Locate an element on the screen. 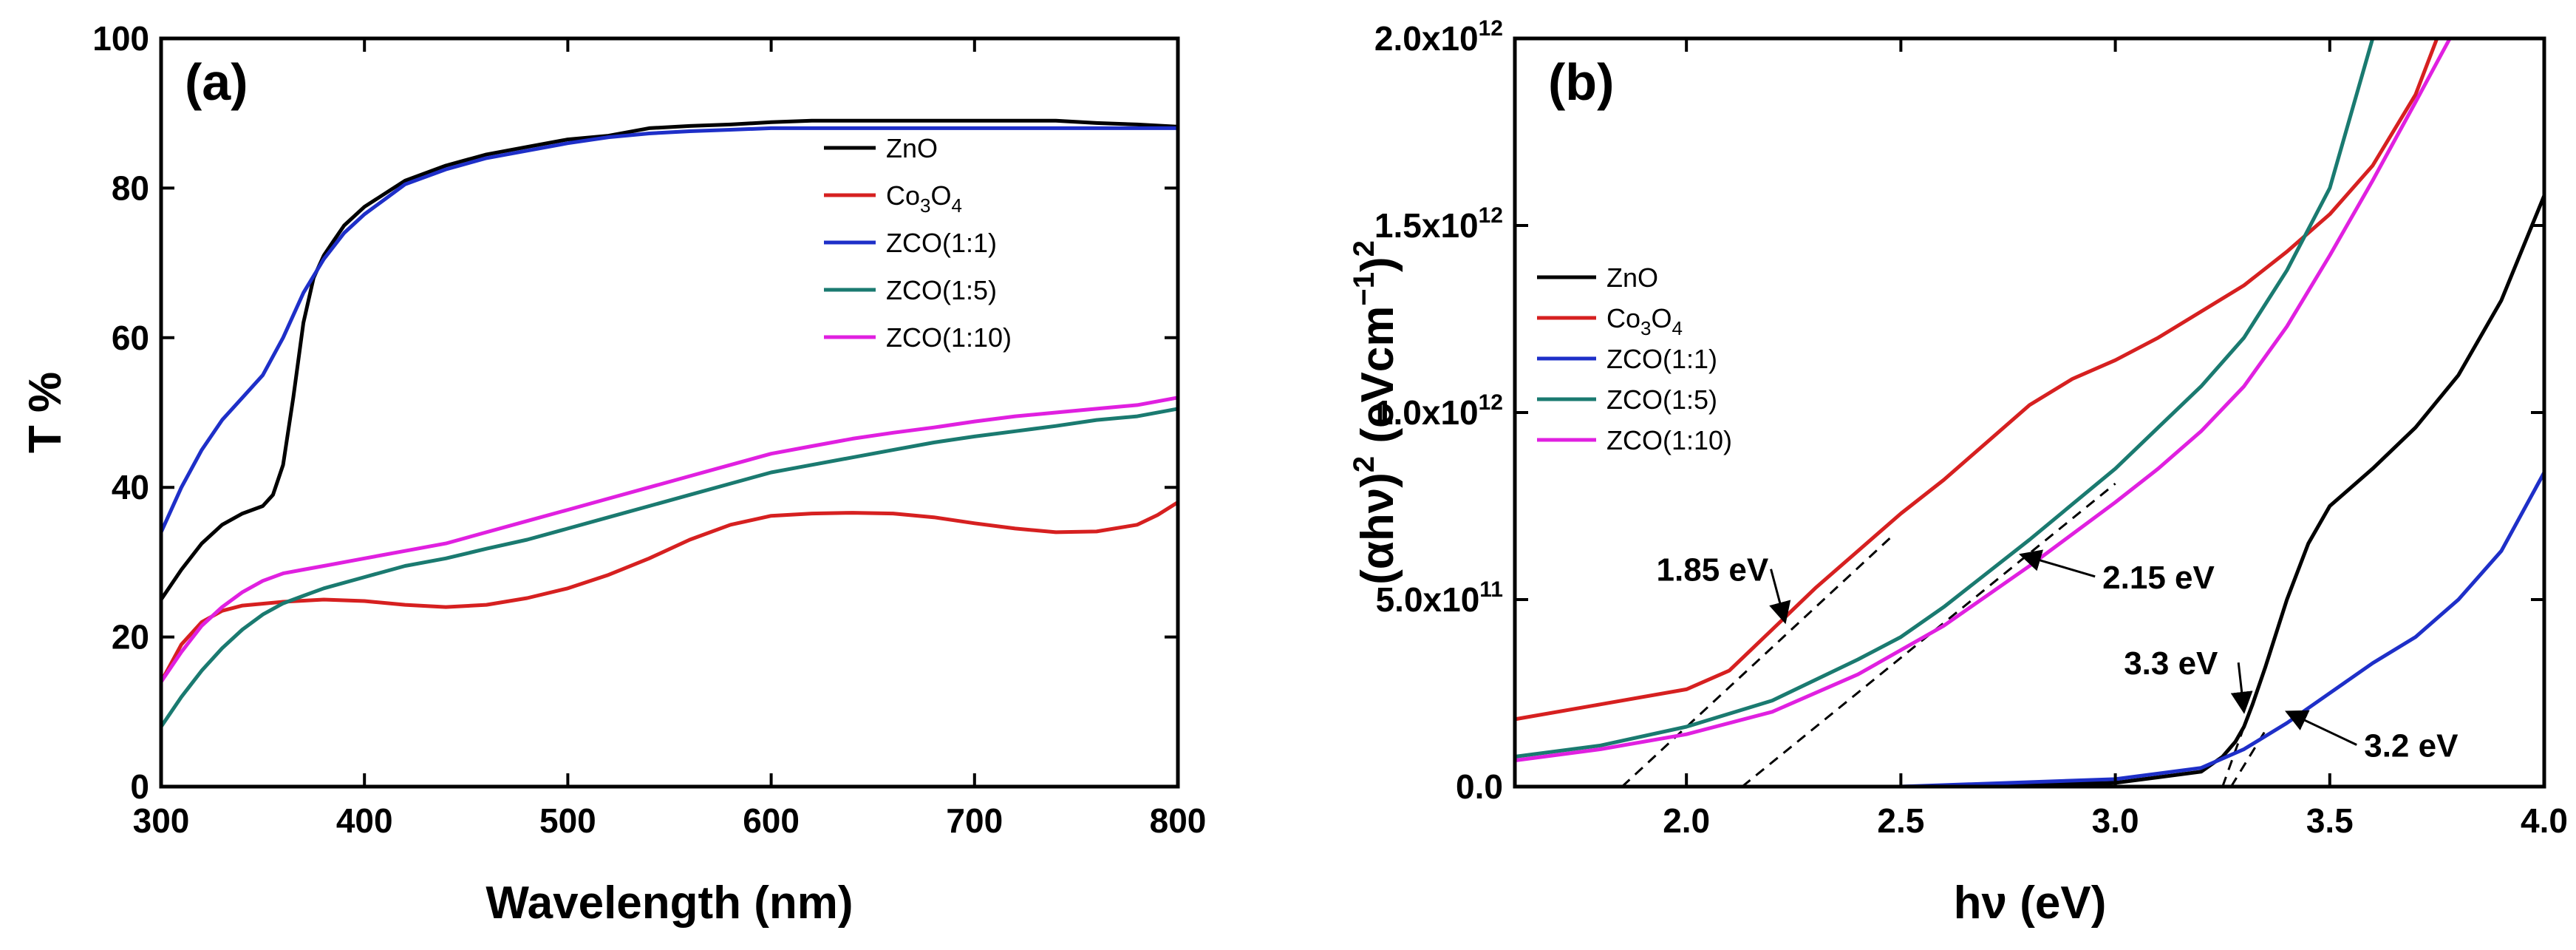 The width and height of the screenshot is (2576, 950). panel-a-legend-label-4: ZCO(1:10) is located at coordinates (949, 337).